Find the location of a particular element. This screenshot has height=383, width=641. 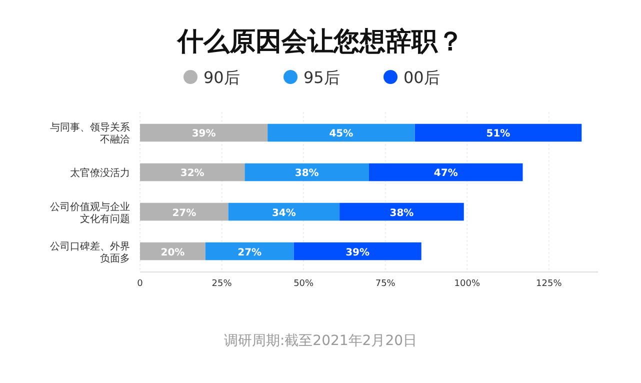

x-tick-label: 100% is located at coordinates (467, 284).